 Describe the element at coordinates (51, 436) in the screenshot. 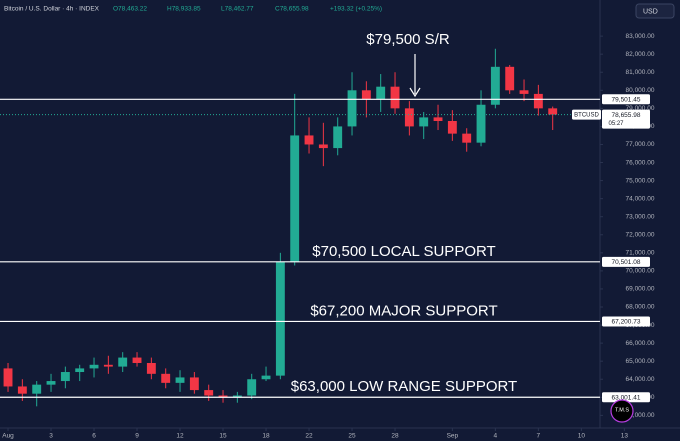

I see `x-tick-label: 3` at that location.